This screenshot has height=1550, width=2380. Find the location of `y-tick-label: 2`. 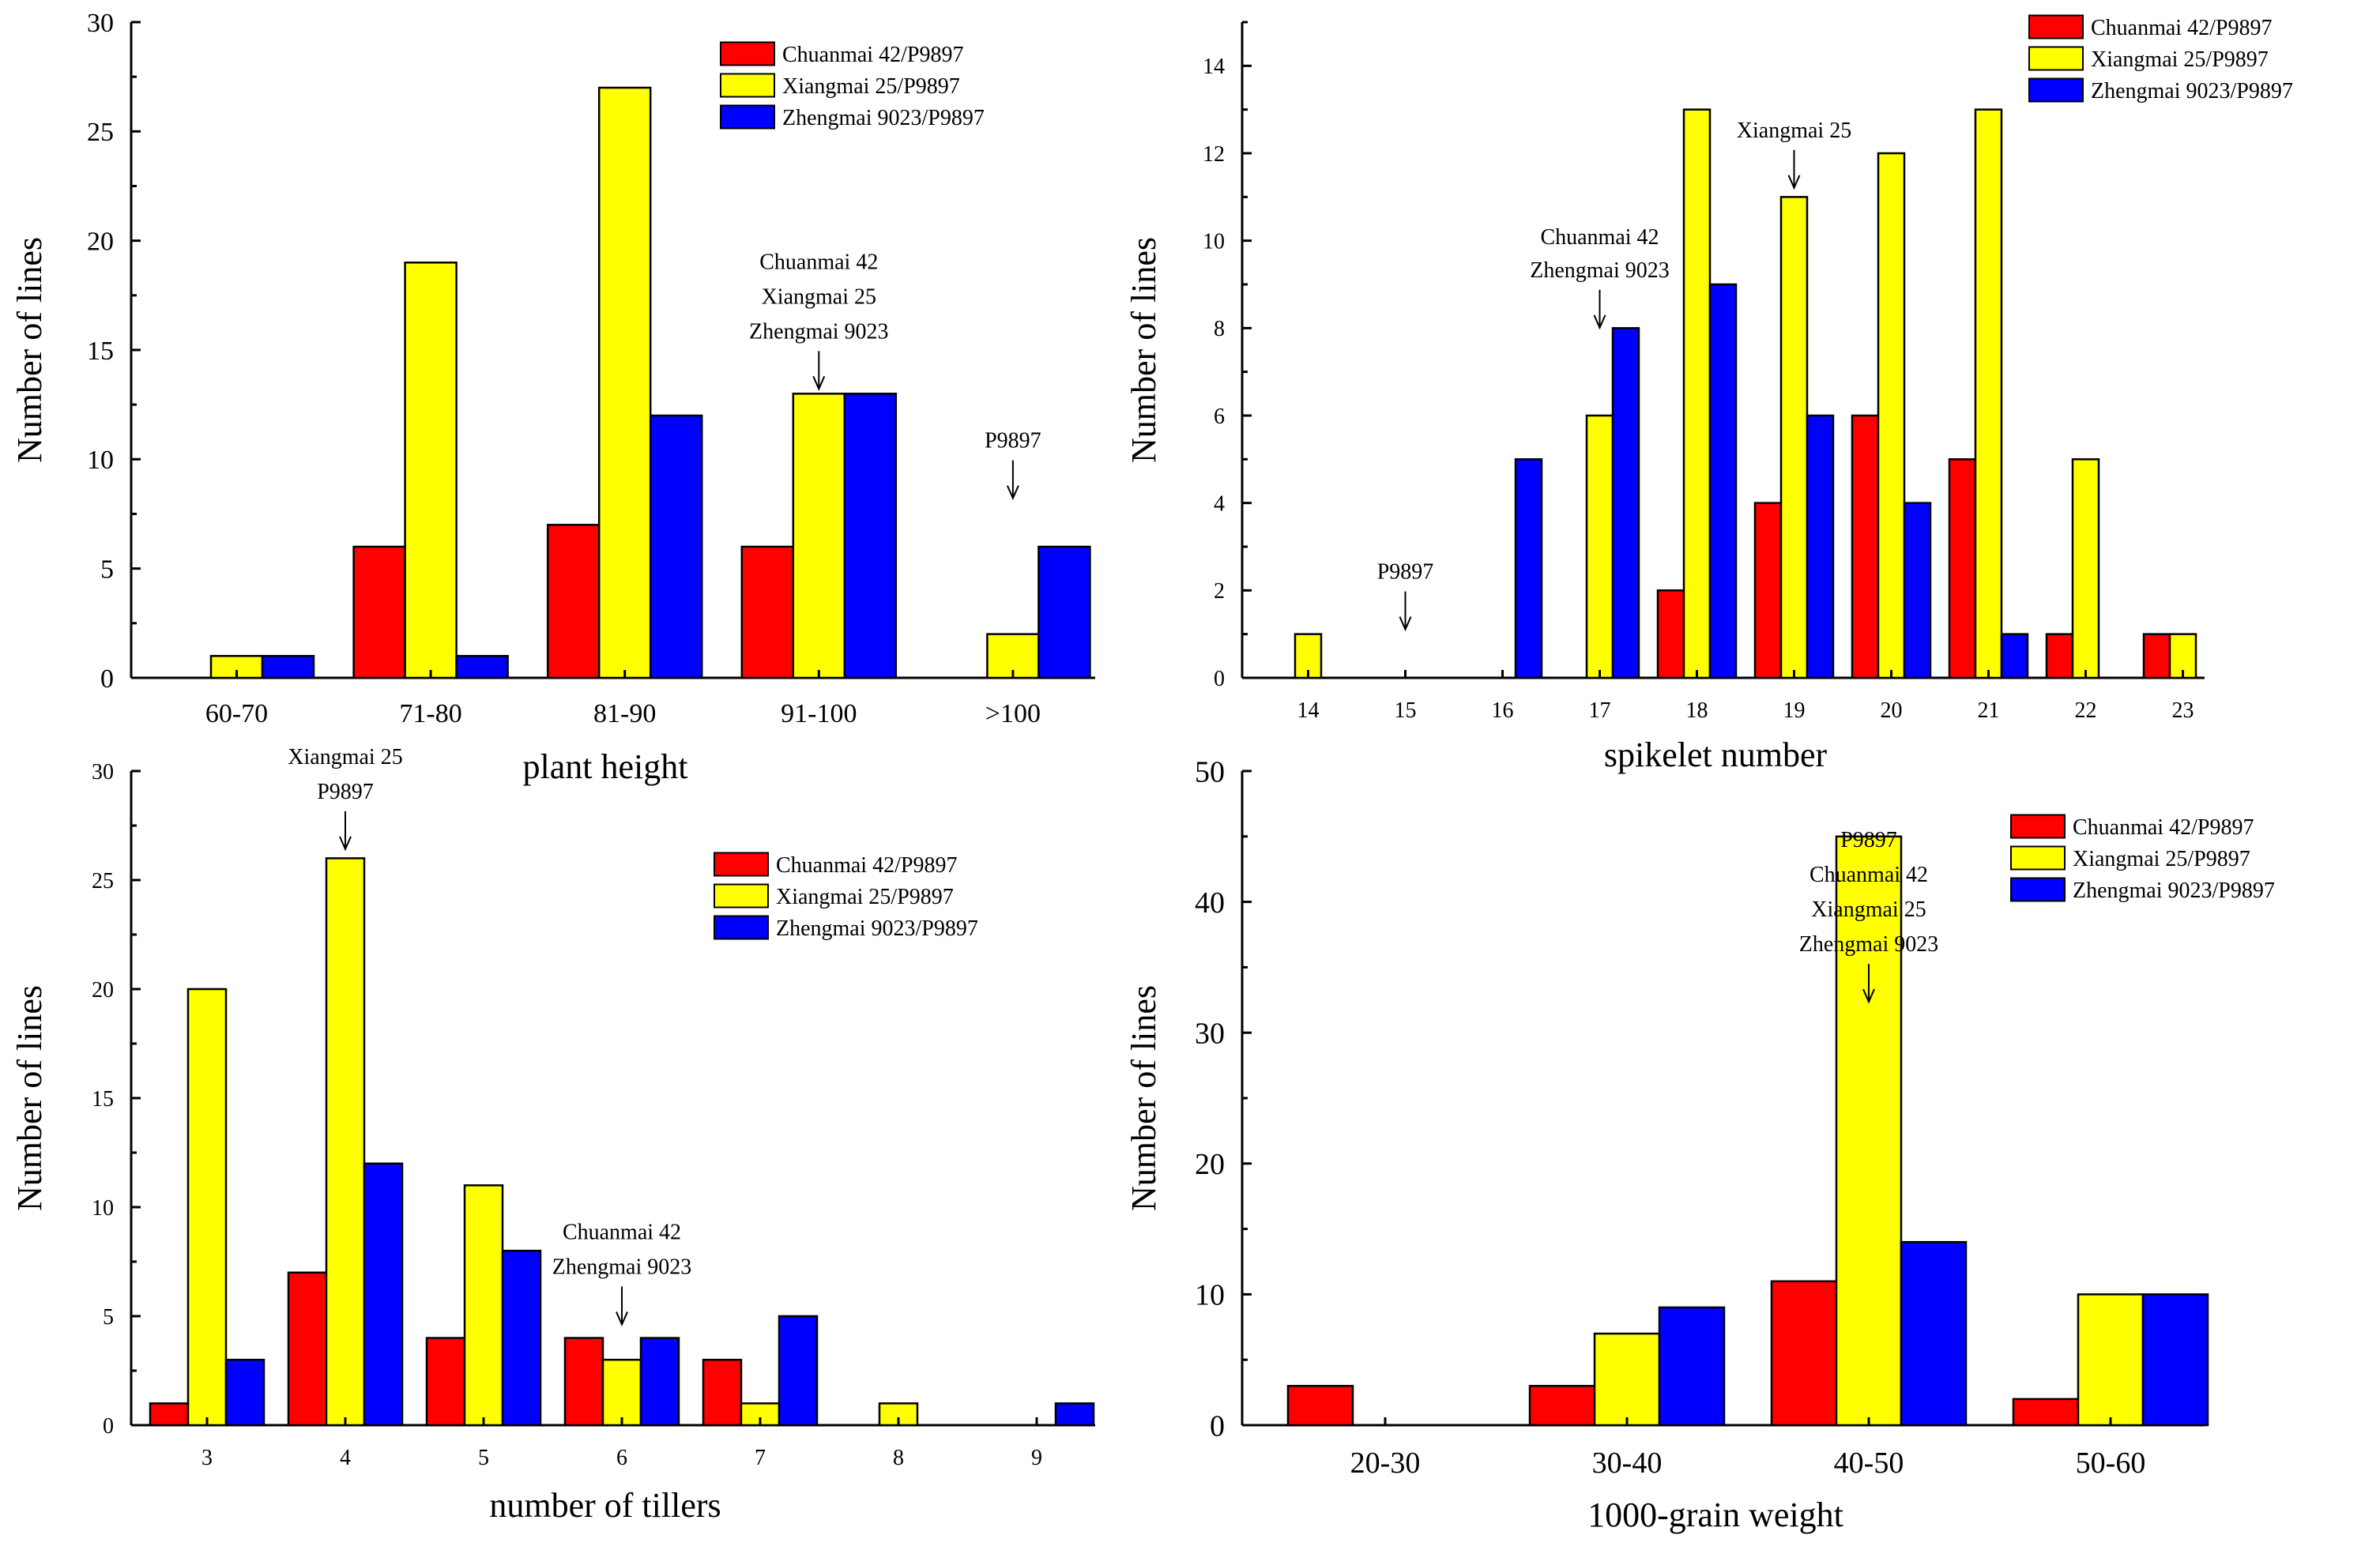

y-tick-label: 2 is located at coordinates (1219, 591).